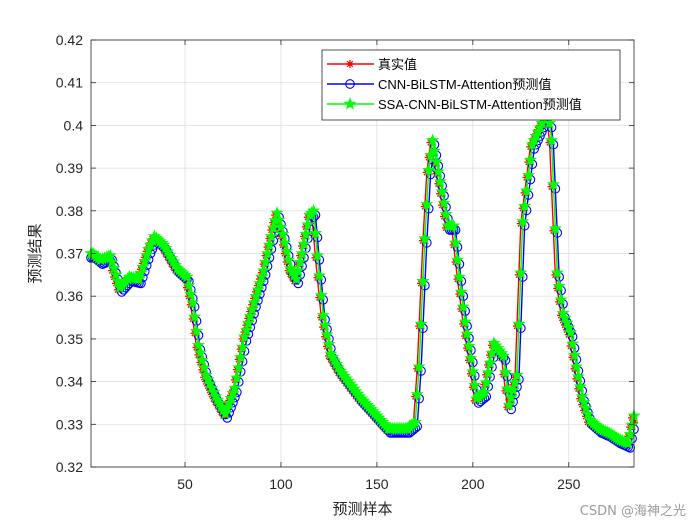 This screenshot has width=700, height=525. Describe the element at coordinates (69, 40) in the screenshot. I see `y-tick-label: 0.42` at that location.